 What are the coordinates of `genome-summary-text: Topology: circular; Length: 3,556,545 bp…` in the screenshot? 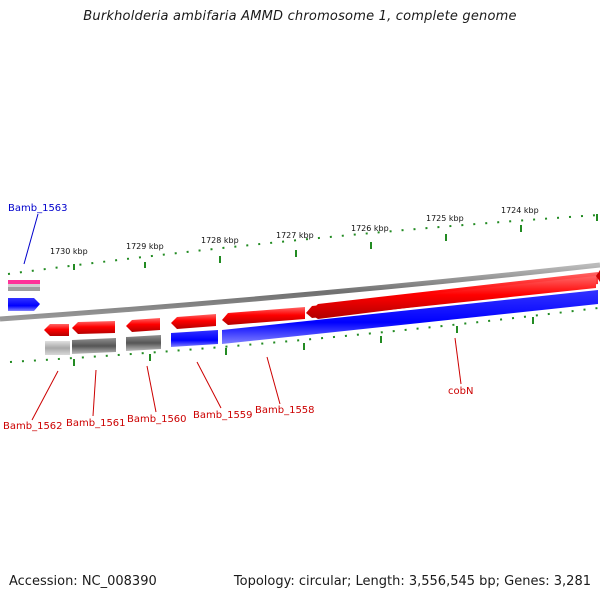 It's located at (412, 581).